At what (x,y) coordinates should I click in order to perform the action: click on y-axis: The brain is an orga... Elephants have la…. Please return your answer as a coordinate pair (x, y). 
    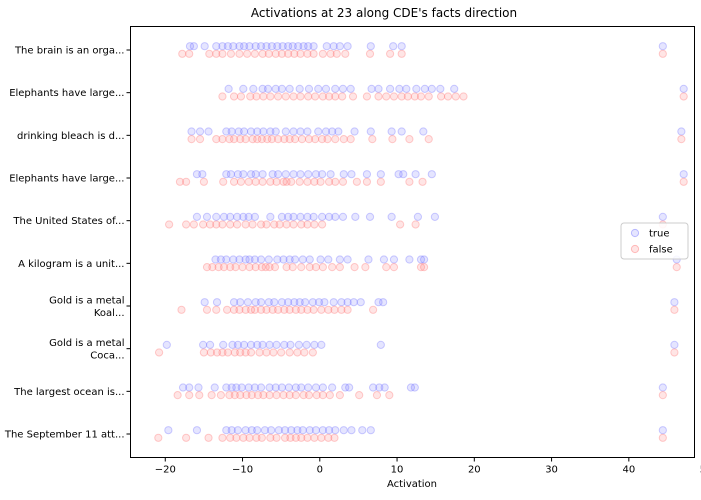
    Looking at the image, I should click on (67, 243).